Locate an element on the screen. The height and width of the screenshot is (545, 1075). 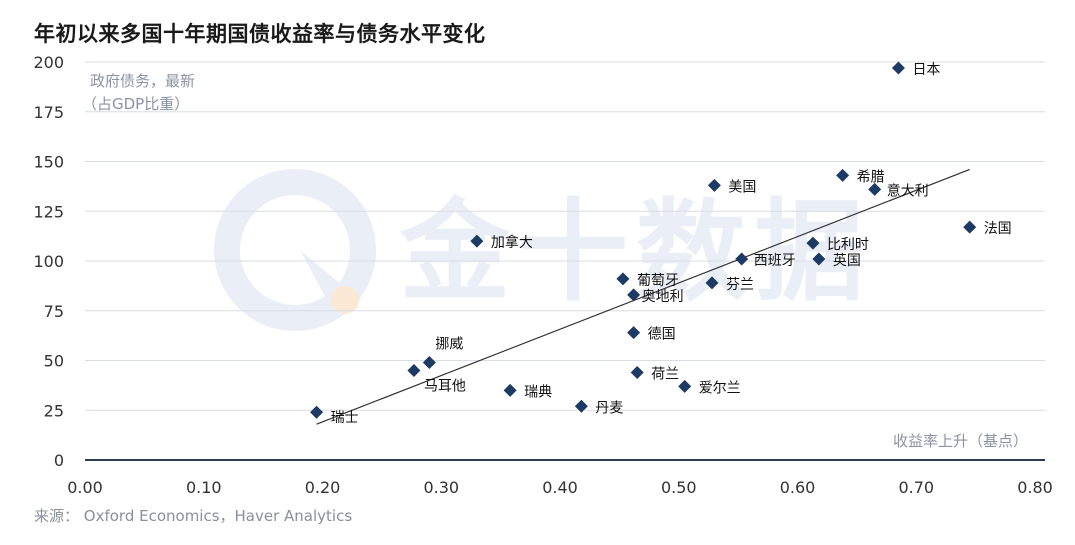
y-tick-label: 75 is located at coordinates (54, 311).